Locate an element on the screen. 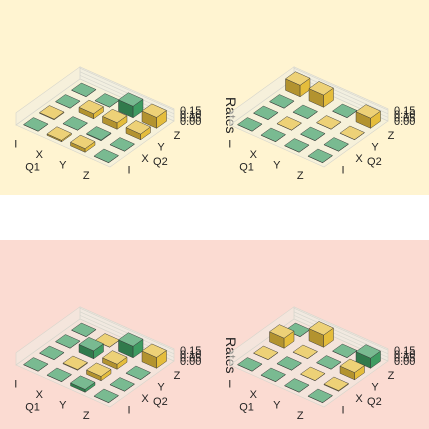 The image size is (429, 429). bar-Z-Y is located at coordinates (352, 133).